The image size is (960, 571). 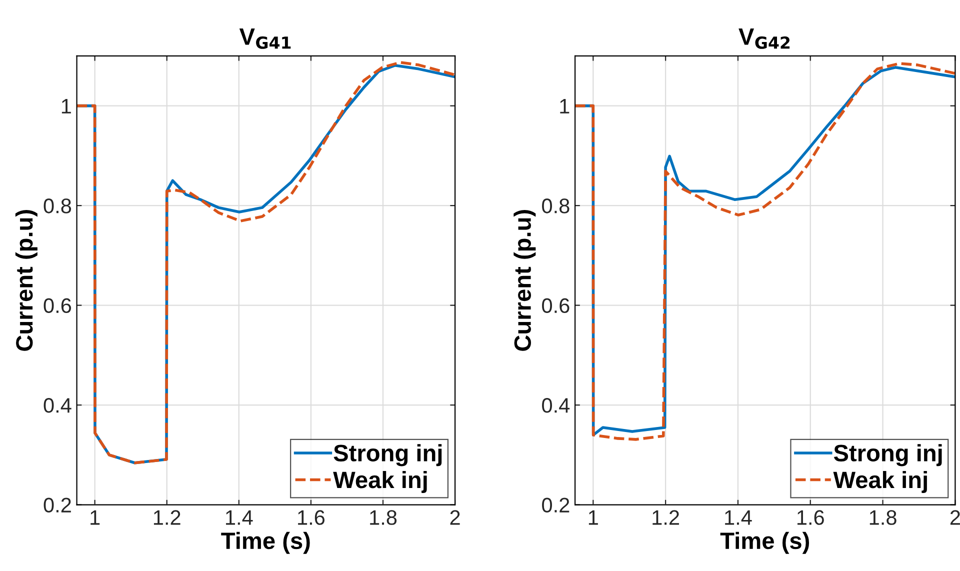 What do you see at coordinates (265, 38) in the screenshot?
I see `chart-title: V$_{G41}$` at bounding box center [265, 38].